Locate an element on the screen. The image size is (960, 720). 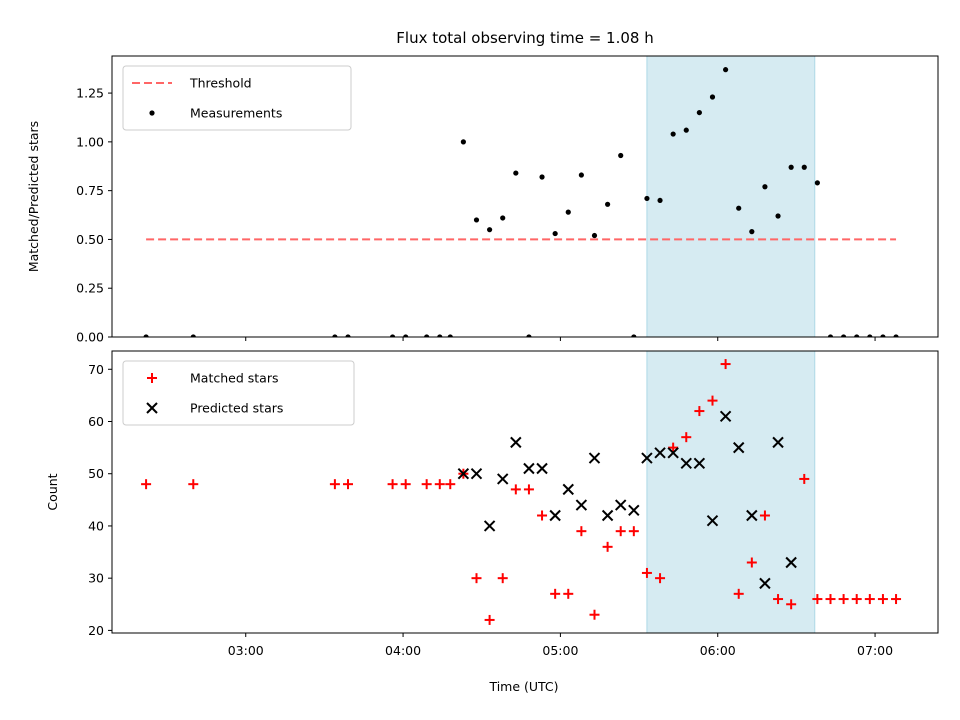
x-axis-label: Time (UTC) is located at coordinates (523, 686).